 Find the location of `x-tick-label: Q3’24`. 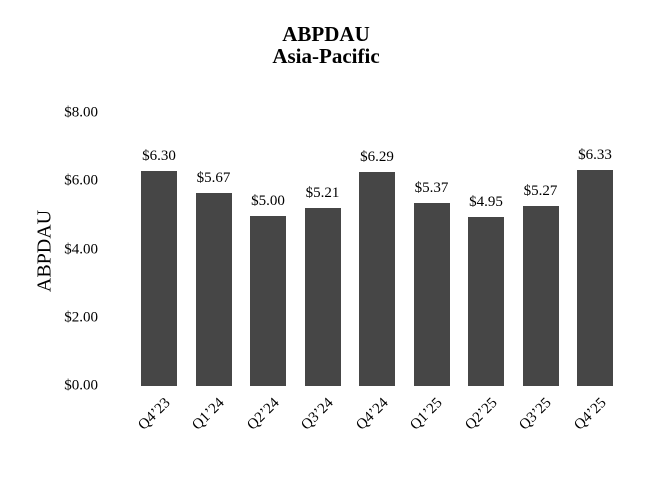

x-tick-label: Q3’24 is located at coordinates (317, 414).